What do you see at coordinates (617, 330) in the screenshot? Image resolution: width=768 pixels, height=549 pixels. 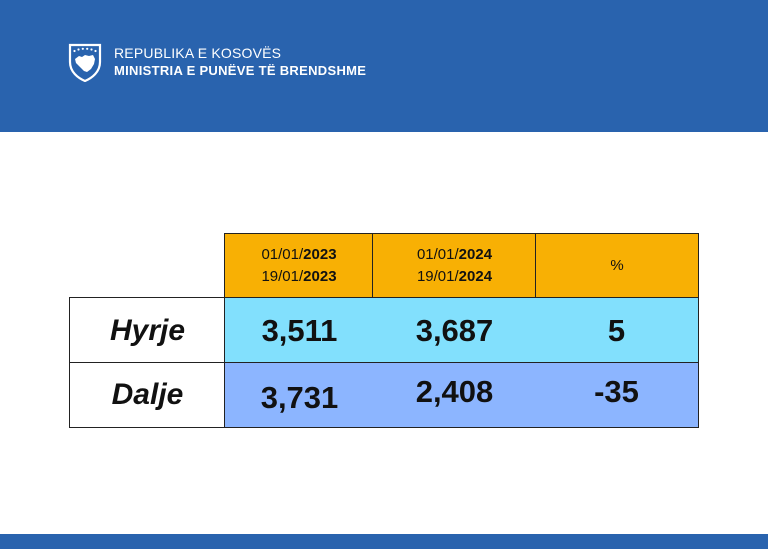 I see `value-hyrje-percent: 5` at bounding box center [617, 330].